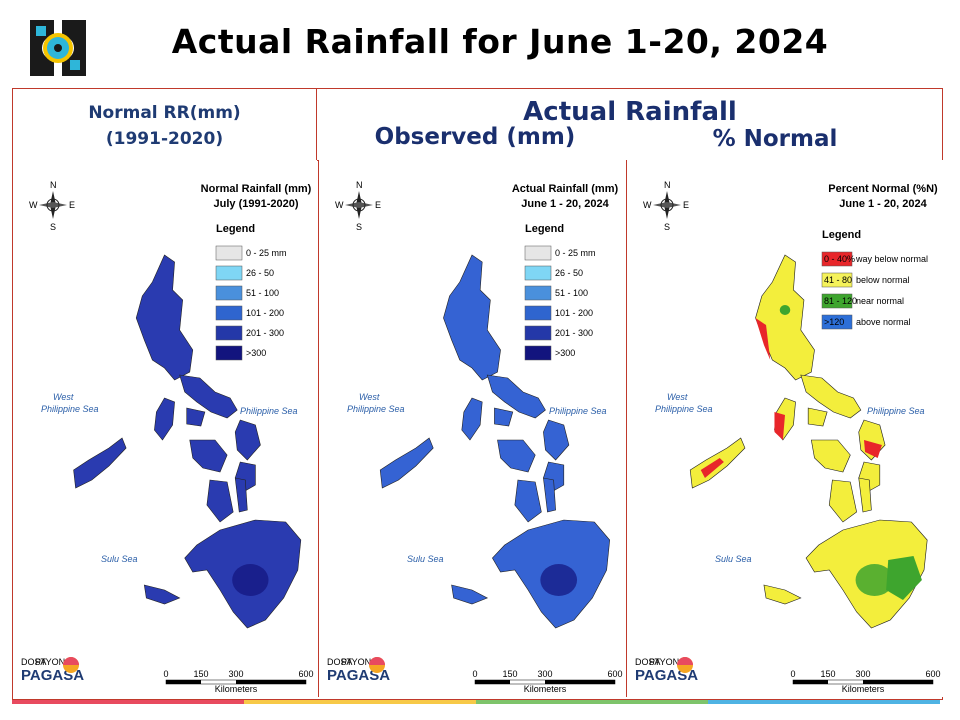  I want to click on legend-label: 51 - 100, so click(571, 293).